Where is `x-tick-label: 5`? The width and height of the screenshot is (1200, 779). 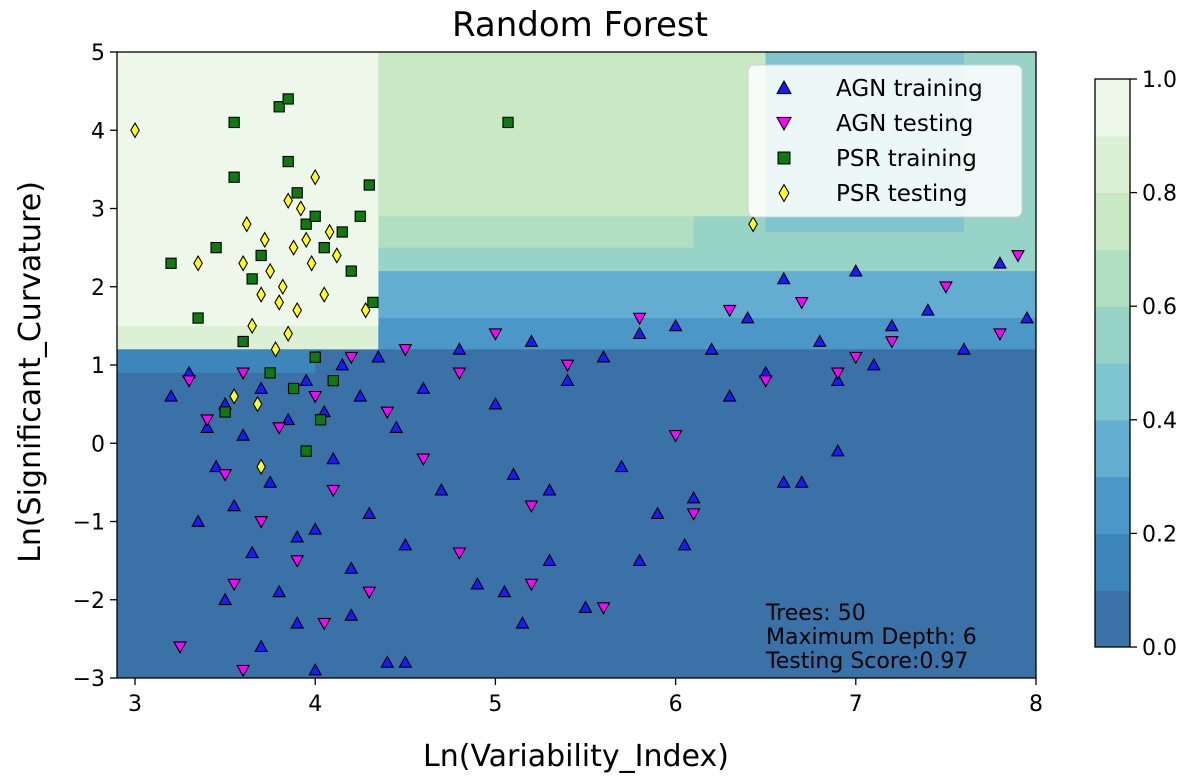
x-tick-label: 5 is located at coordinates (495, 704).